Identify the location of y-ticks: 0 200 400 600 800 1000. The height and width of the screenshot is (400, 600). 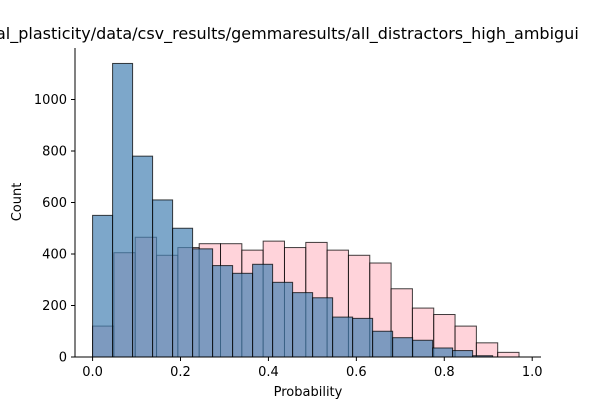
(54, 229).